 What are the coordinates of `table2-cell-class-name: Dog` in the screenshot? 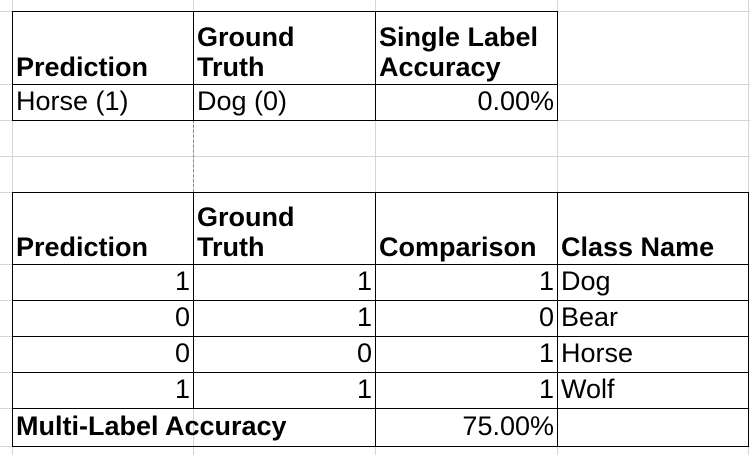 It's located at (586, 281).